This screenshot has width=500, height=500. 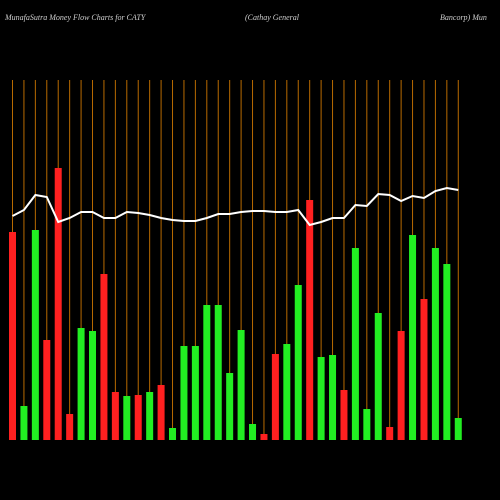 I want to click on chart-subtitle: Bancorp) Mun, so click(x=463, y=17).